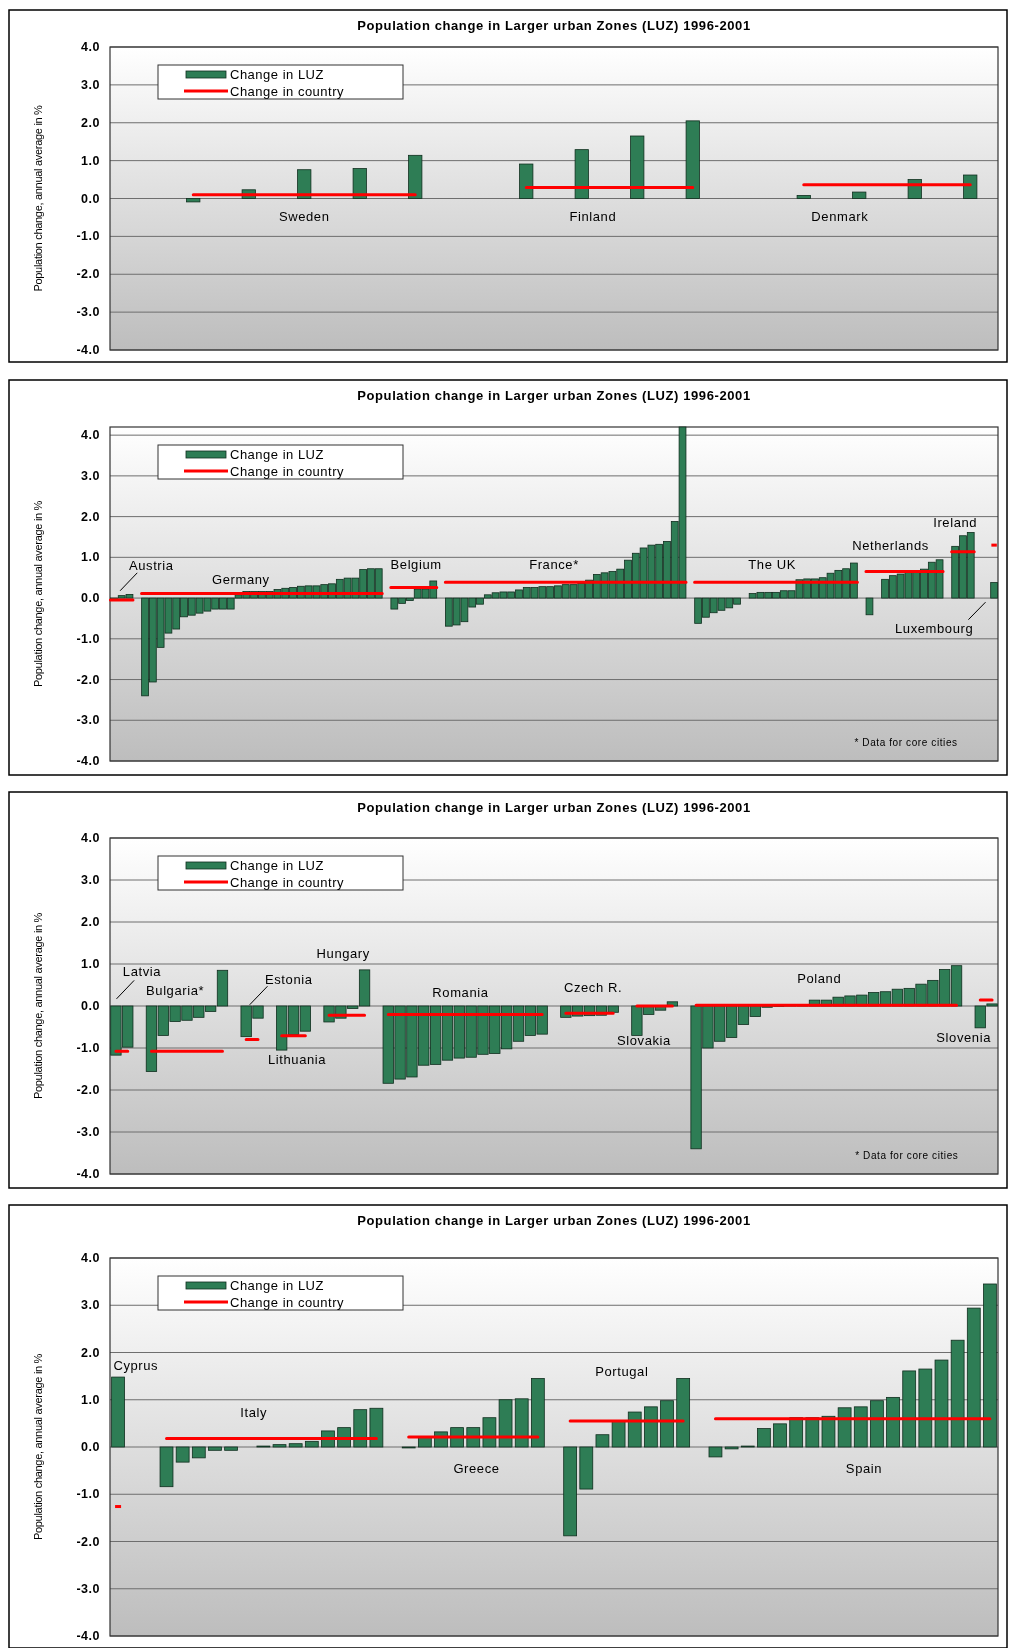 The image size is (1016, 1648). What do you see at coordinates (476, 1468) in the screenshot?
I see `annotation: Greece` at bounding box center [476, 1468].